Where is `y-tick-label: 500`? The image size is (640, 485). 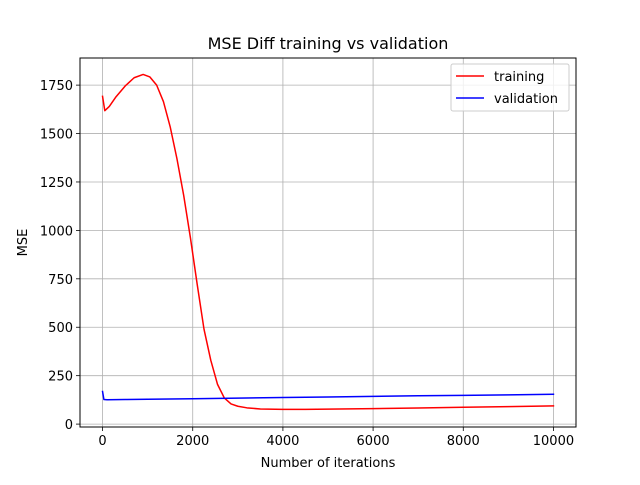
y-tick-label: 500 is located at coordinates (60, 328).